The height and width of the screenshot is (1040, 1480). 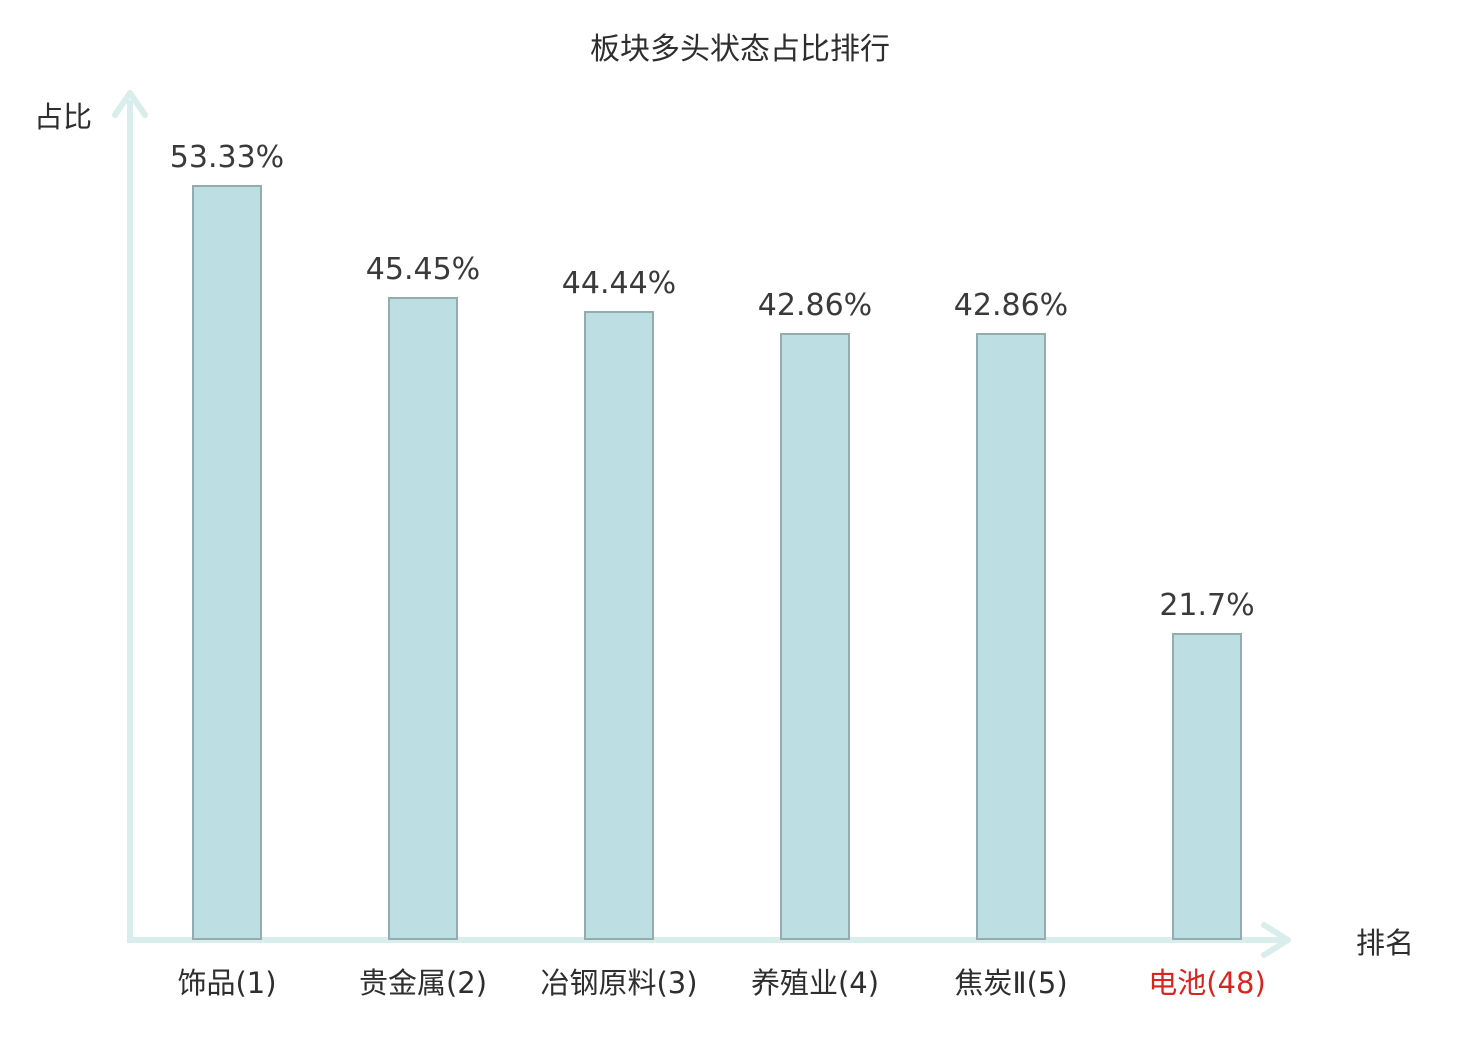 What do you see at coordinates (1207, 605) in the screenshot?
I see `bar-value-label: 21.7%` at bounding box center [1207, 605].